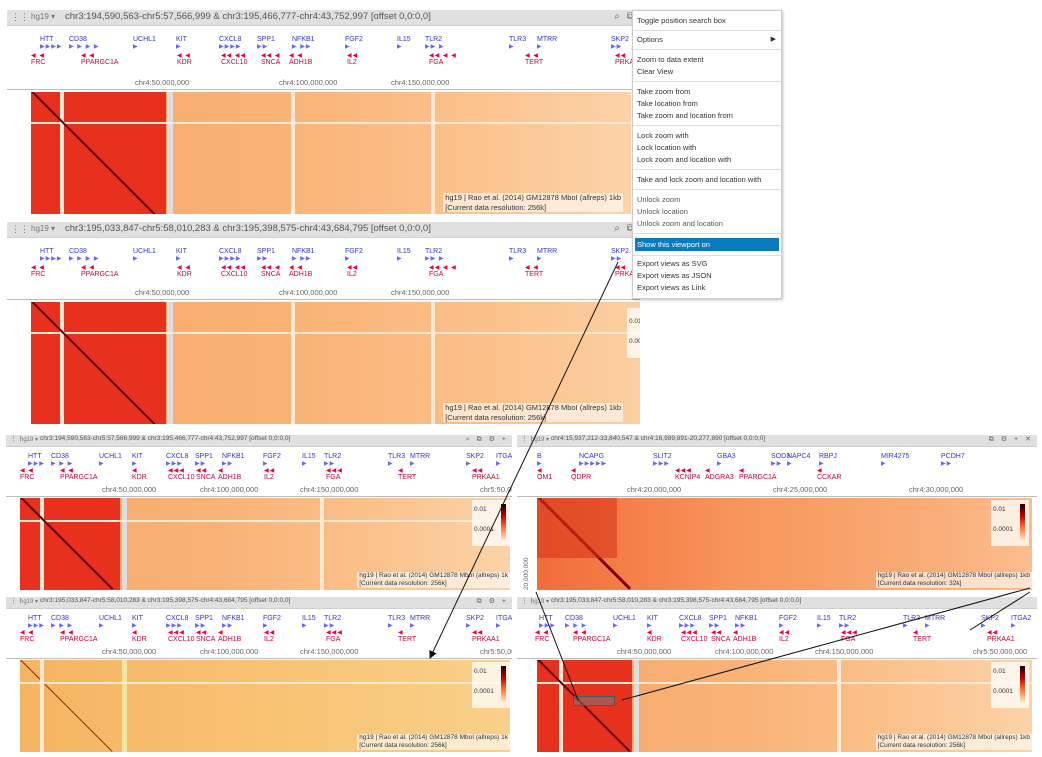  What do you see at coordinates (1028, 439) in the screenshot?
I see `close-icon: ✕` at bounding box center [1028, 439].